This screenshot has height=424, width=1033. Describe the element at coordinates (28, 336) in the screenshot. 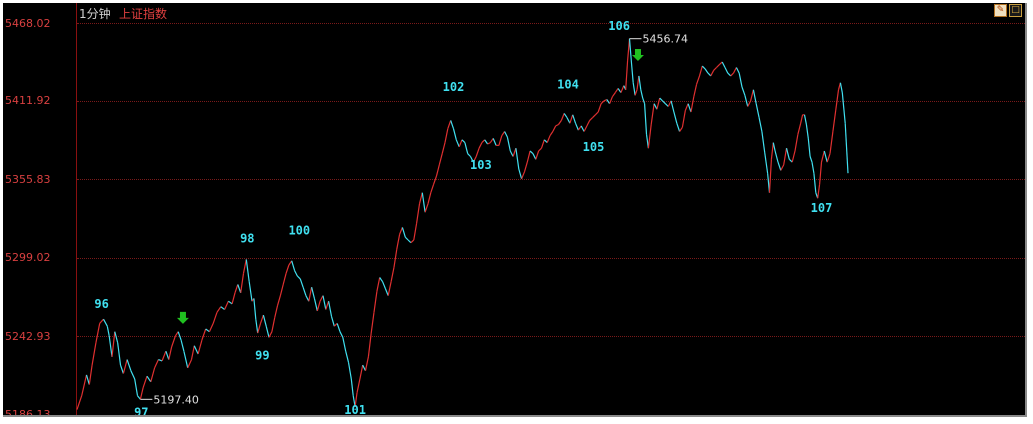

I see `y-tick-label: 5242.93` at that location.